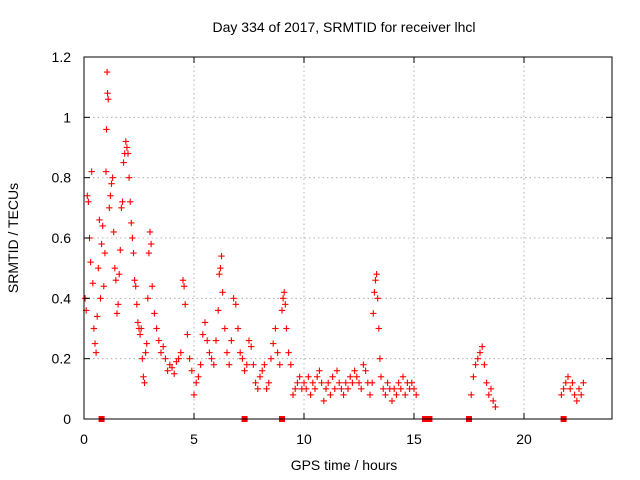 The image size is (640, 480). Describe the element at coordinates (194, 439) in the screenshot. I see `x-tick-label: 5` at that location.